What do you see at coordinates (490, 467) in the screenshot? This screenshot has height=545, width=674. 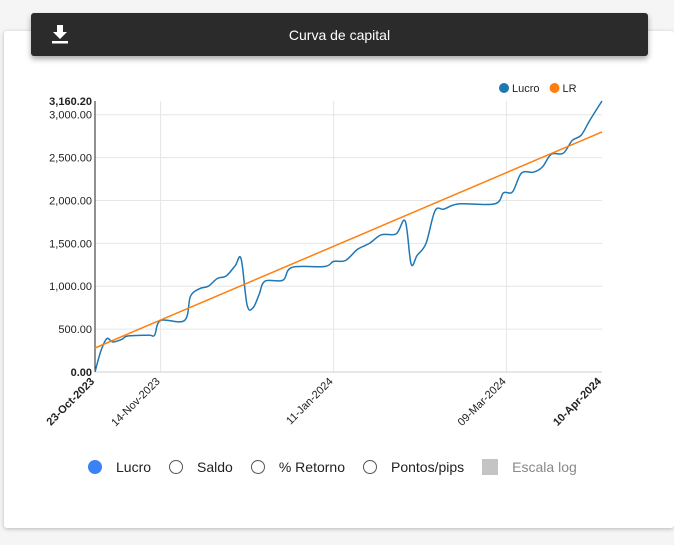 I see `log-scale-checkbox` at bounding box center [490, 467].